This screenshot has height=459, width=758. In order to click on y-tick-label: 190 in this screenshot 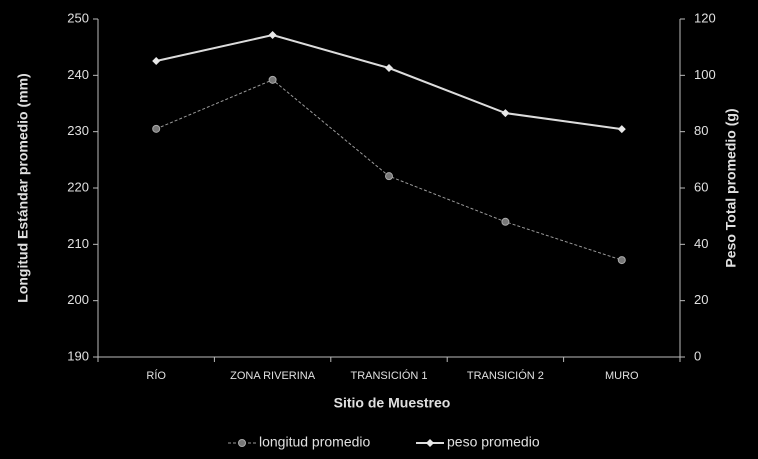, I will do `click(78, 355)`.